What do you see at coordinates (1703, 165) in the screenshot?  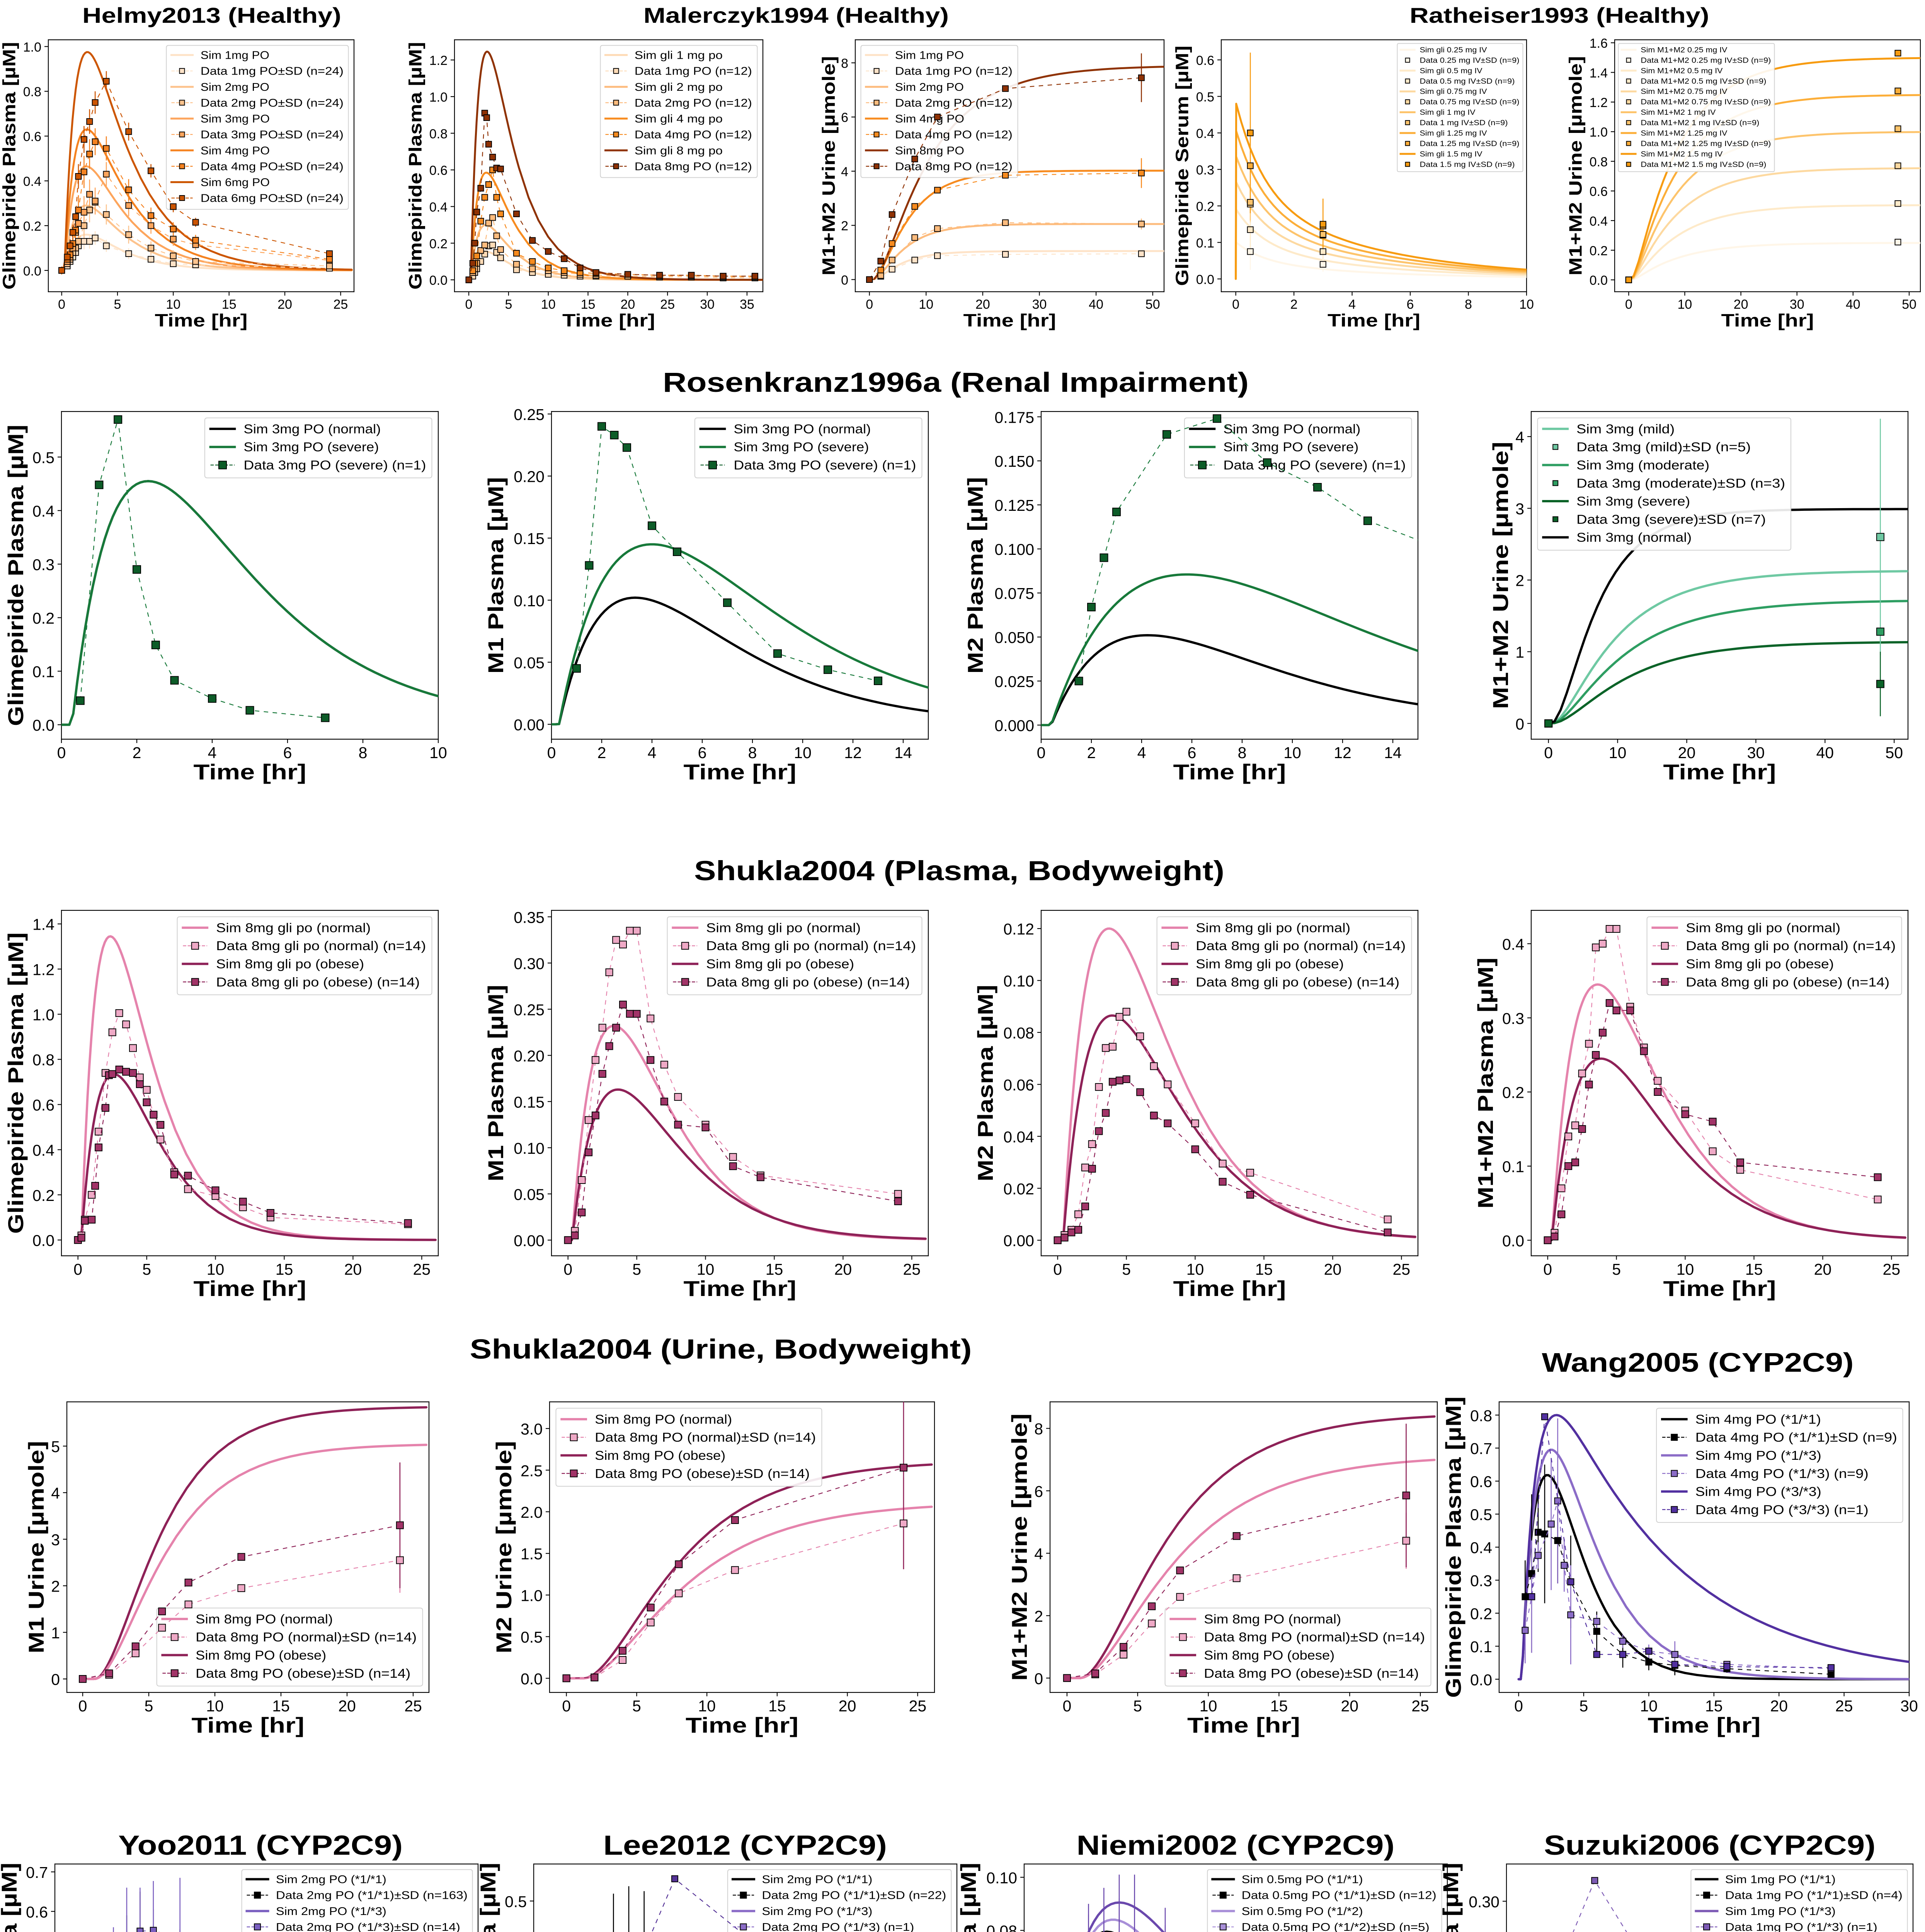 I see `svg-text: Data M1+M2 1.5 mg IV±SD (n=9)` at bounding box center [1703, 165].